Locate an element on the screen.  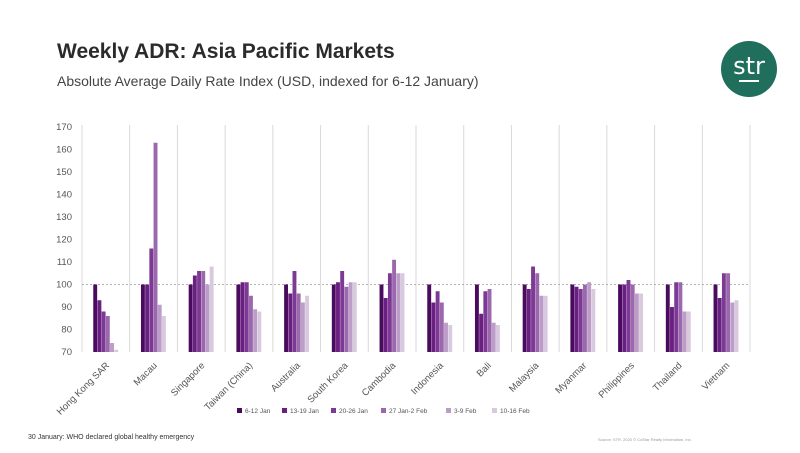
legend-label: 6-12 Jan is located at coordinates (258, 411).